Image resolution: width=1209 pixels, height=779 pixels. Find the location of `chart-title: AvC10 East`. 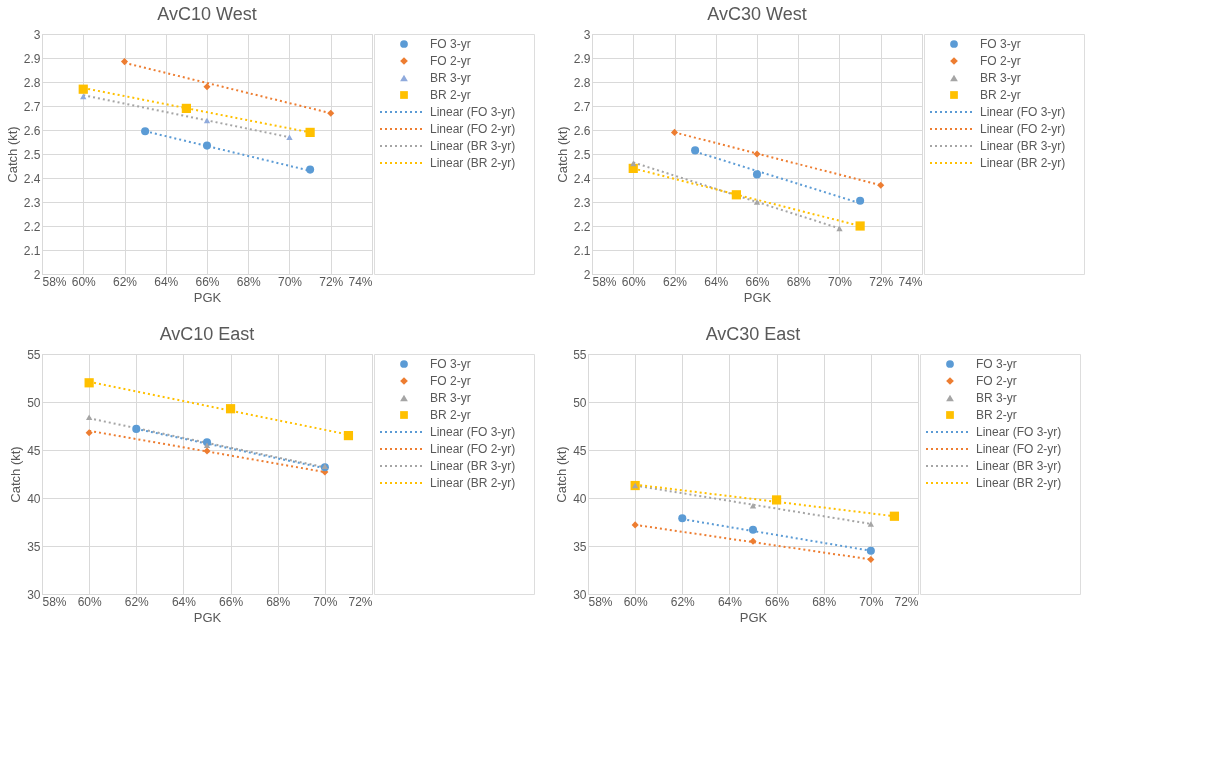

chart-title: AvC10 East is located at coordinates (207, 334).